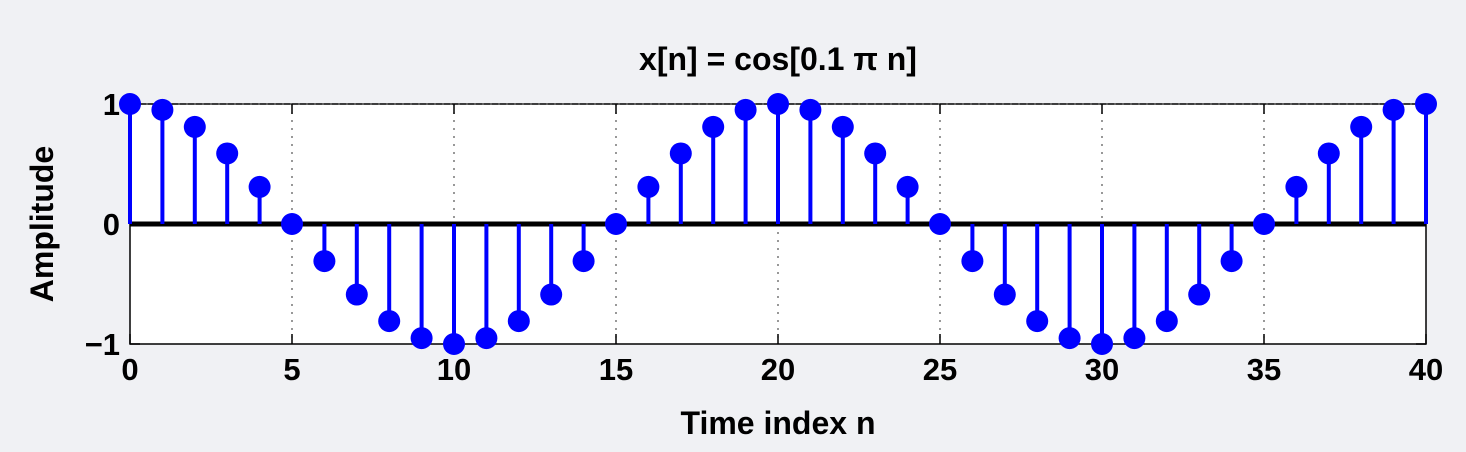 The image size is (1466, 452). What do you see at coordinates (454, 369) in the screenshot?
I see `x-tick-label: 10` at bounding box center [454, 369].